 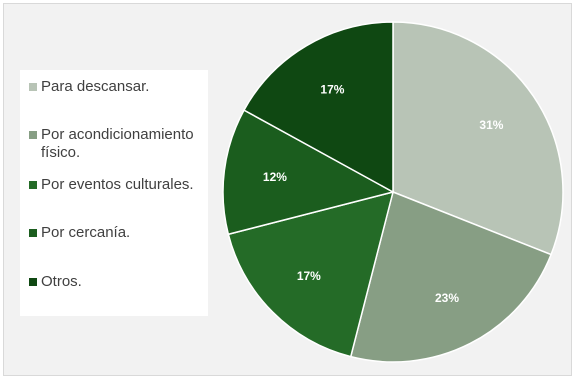 I want to click on pie-slice-eventos-culturales, so click(x=311, y=274).